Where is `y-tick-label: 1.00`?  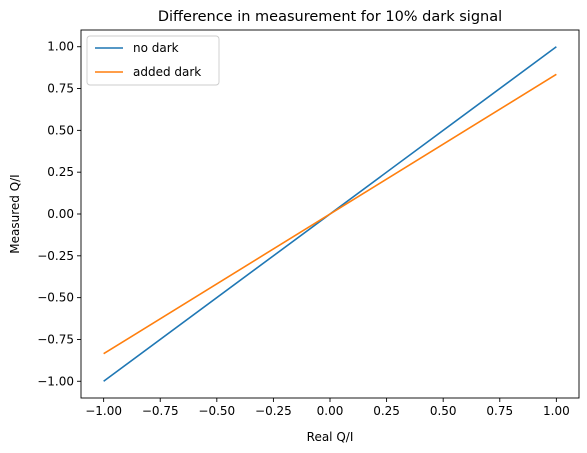
y-tick-label: 1.00 is located at coordinates (60, 47).